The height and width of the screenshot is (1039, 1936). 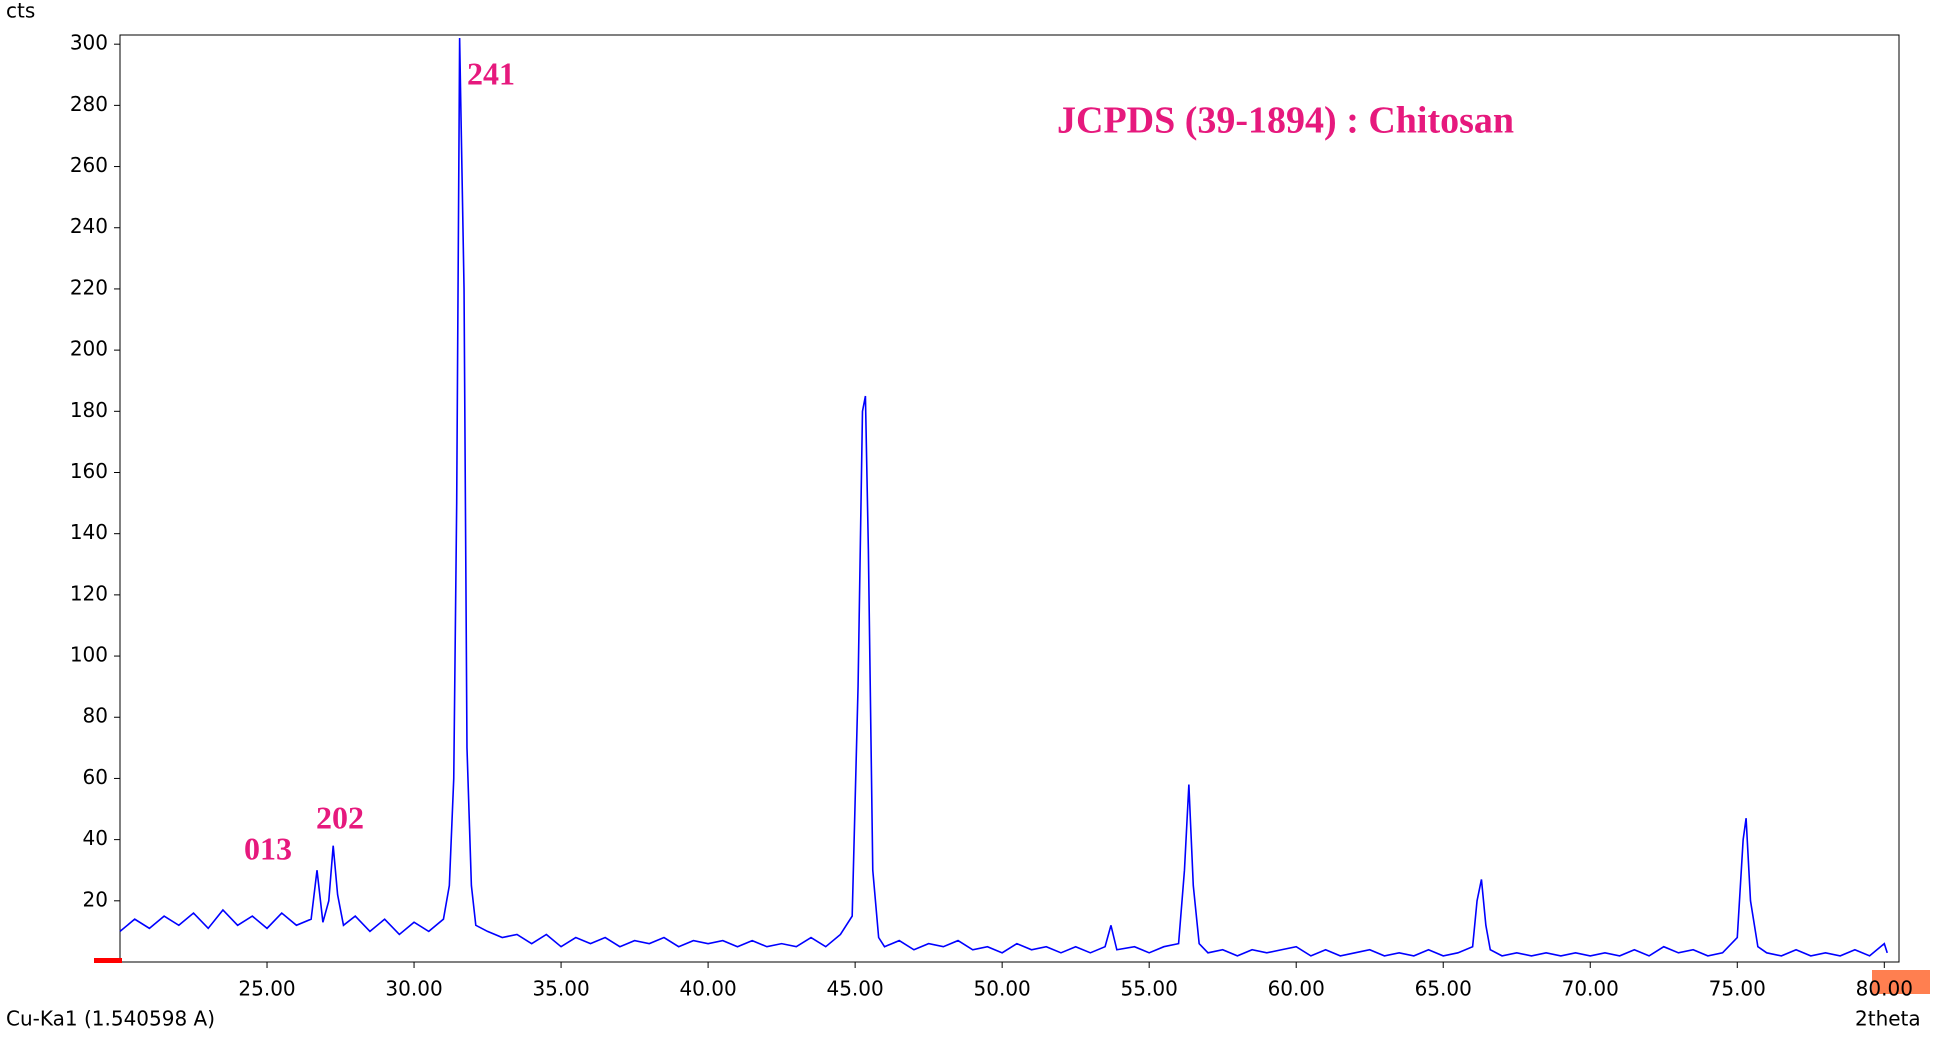 What do you see at coordinates (95, 899) in the screenshot?
I see `y-tick-label: 20` at bounding box center [95, 899].